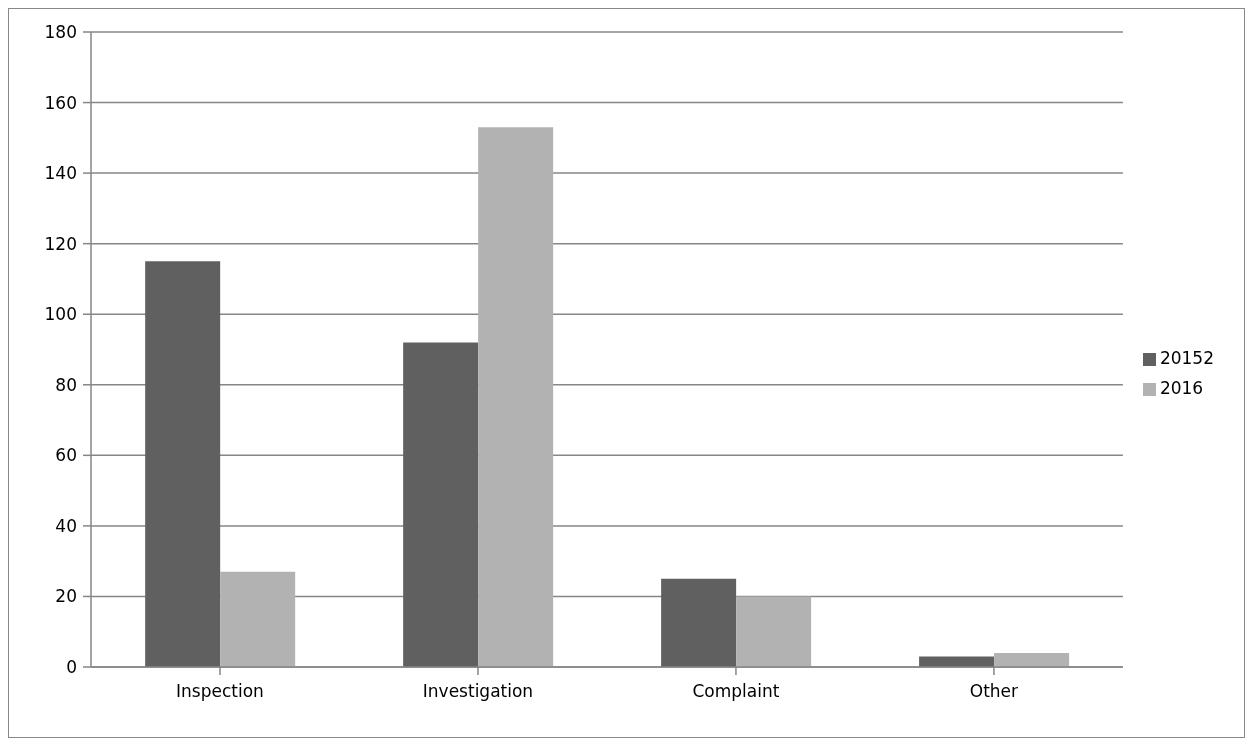  Describe the element at coordinates (66, 384) in the screenshot. I see `y-tick-label: 80` at that location.